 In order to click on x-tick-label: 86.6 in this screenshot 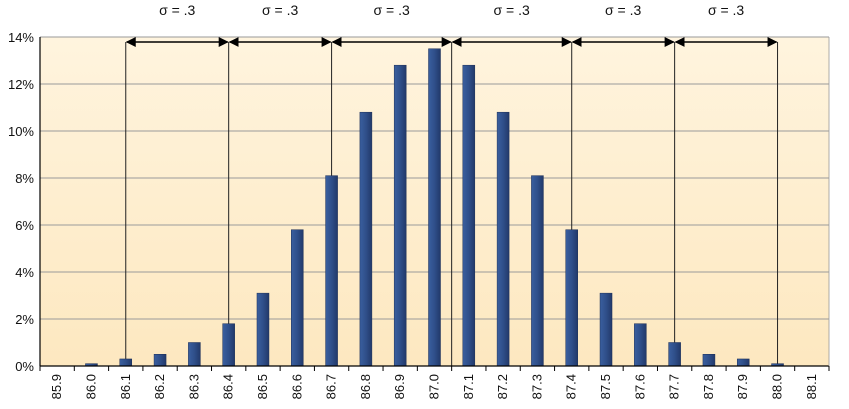, I will do `click(296, 386)`.